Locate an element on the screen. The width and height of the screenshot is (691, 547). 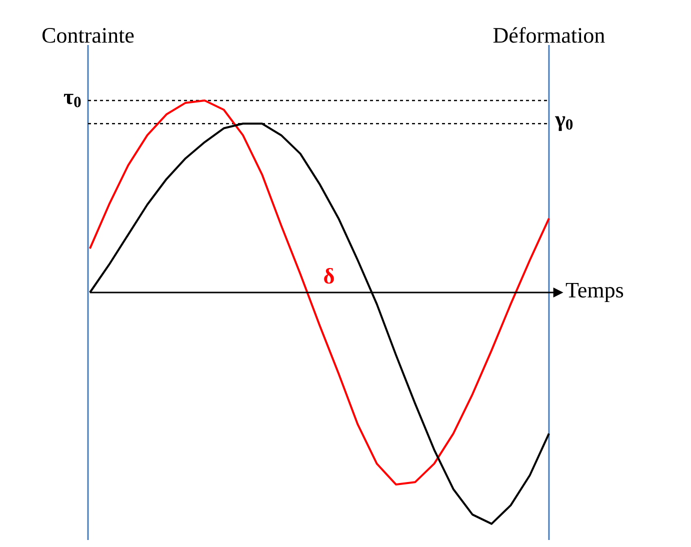
y2-axis-title: Déformation is located at coordinates (549, 35).